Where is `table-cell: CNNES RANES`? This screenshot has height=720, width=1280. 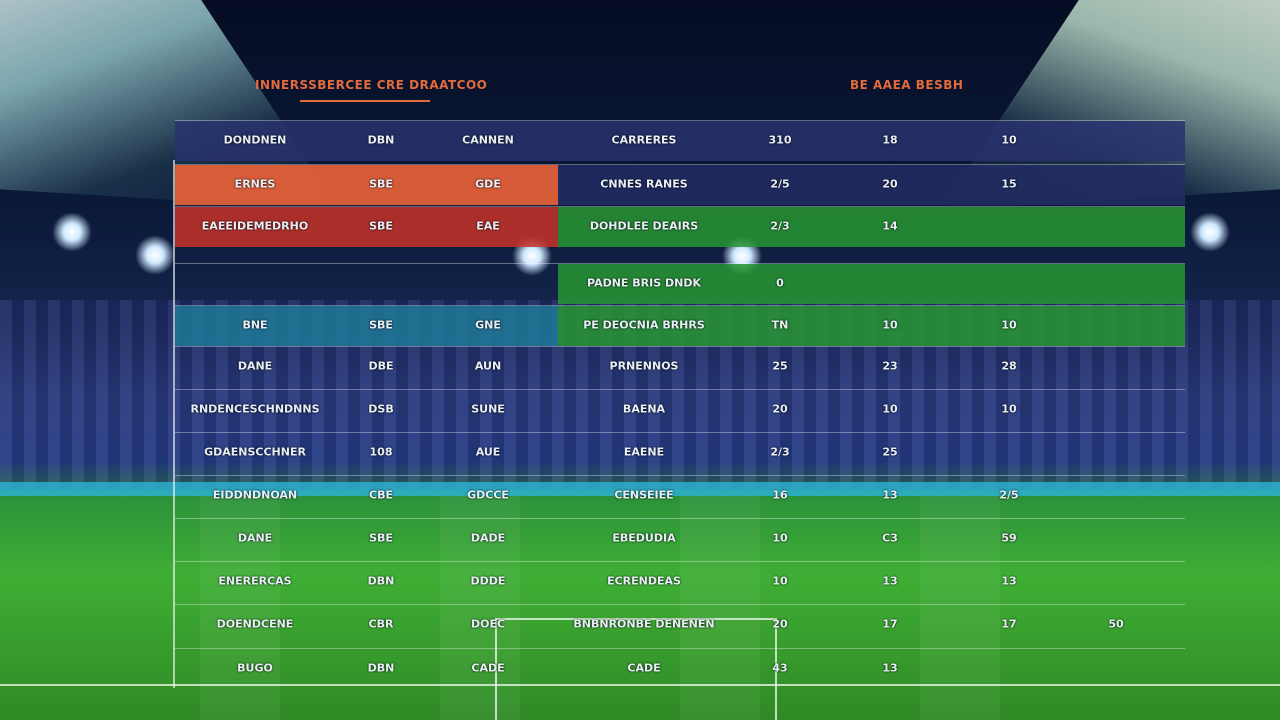
table-cell: CNNES RANES is located at coordinates (644, 184).